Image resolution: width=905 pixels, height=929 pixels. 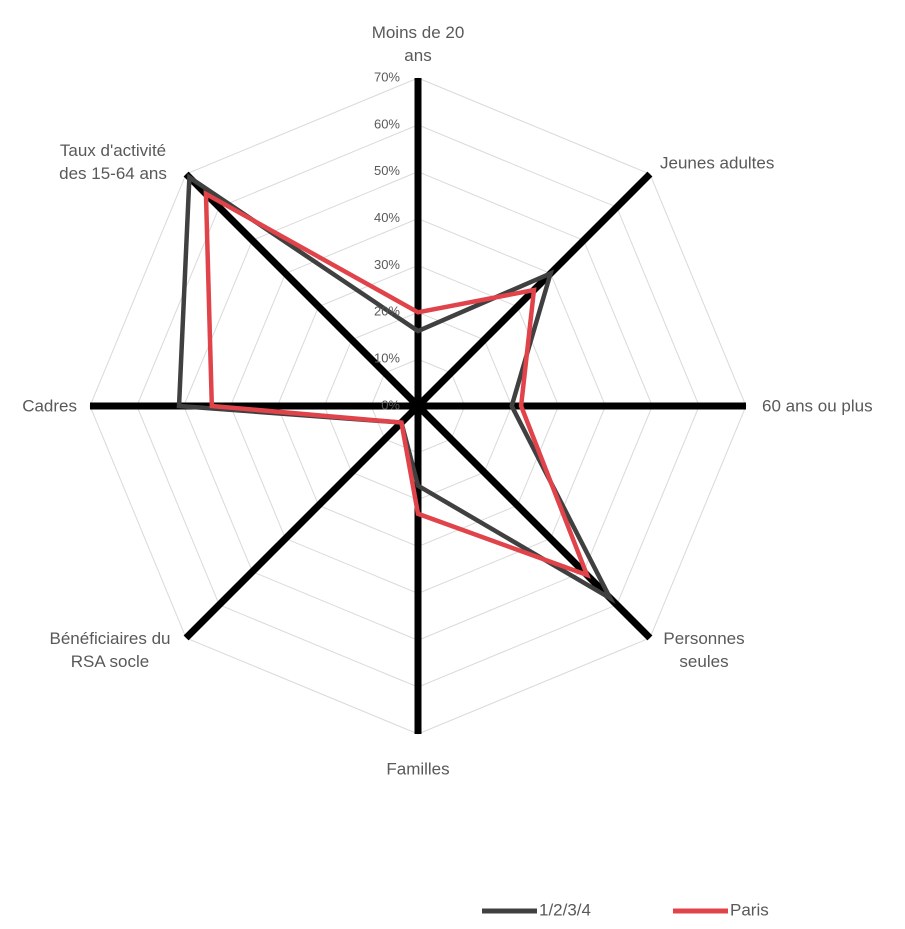 I want to click on category-label: Personnes seules, so click(x=704, y=650).